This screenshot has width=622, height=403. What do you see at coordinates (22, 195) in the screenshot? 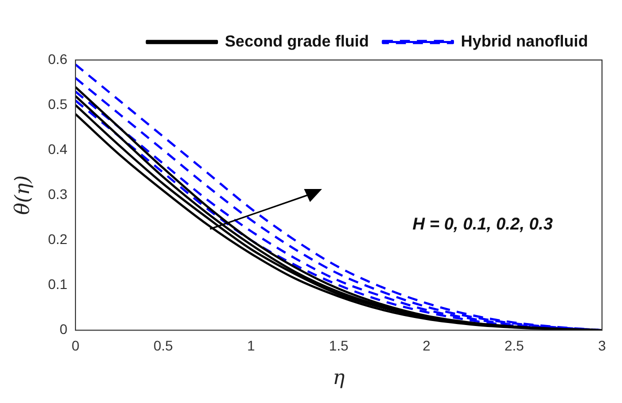
I see `y-axis-title: θ(η)` at bounding box center [22, 195].